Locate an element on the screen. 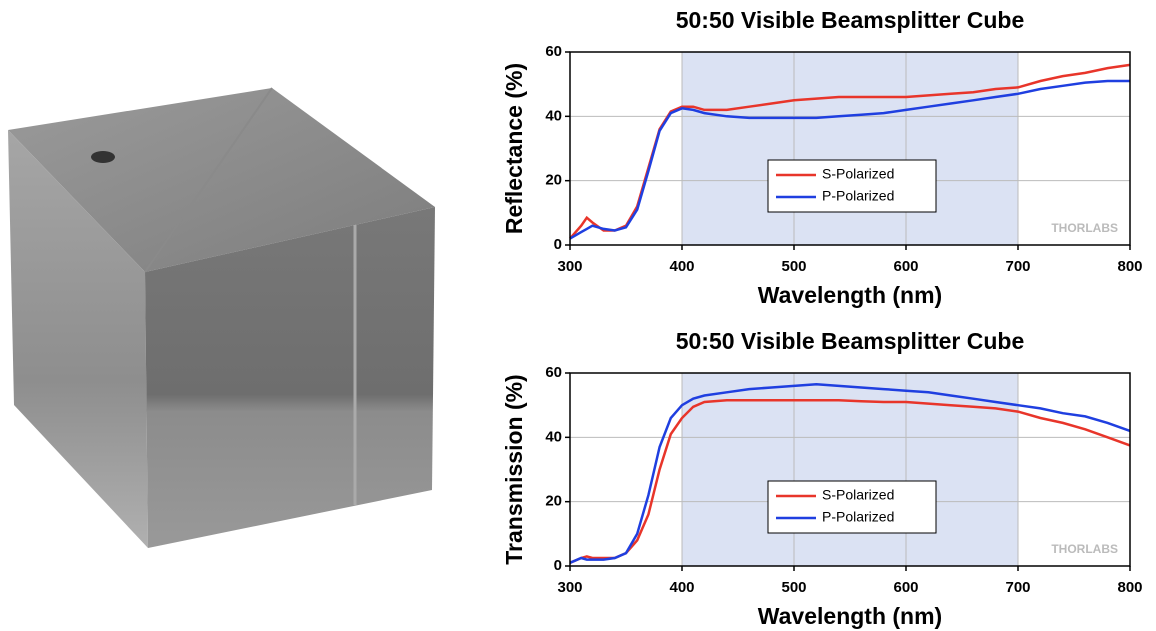  cube-top is located at coordinates (221, 180).